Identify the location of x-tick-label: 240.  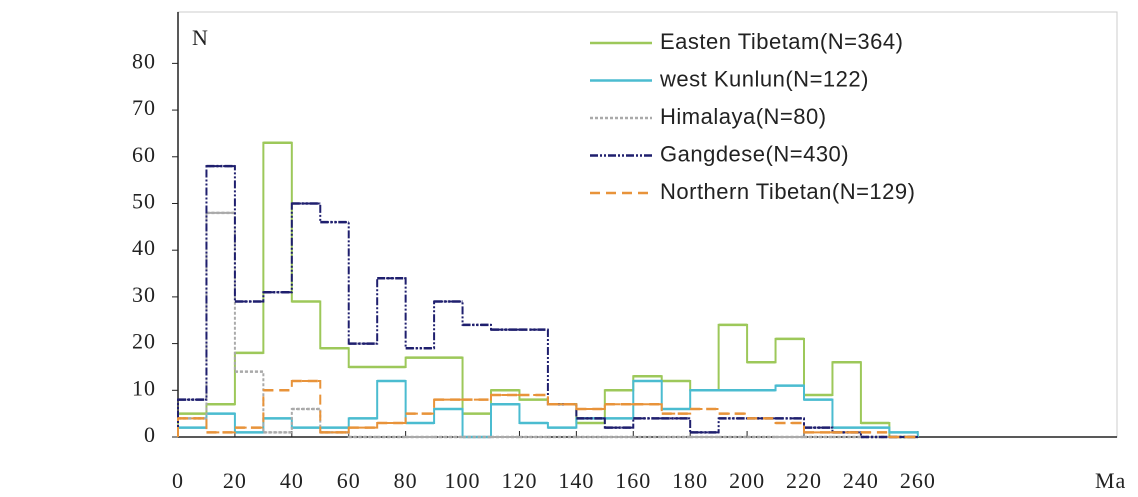
(861, 480).